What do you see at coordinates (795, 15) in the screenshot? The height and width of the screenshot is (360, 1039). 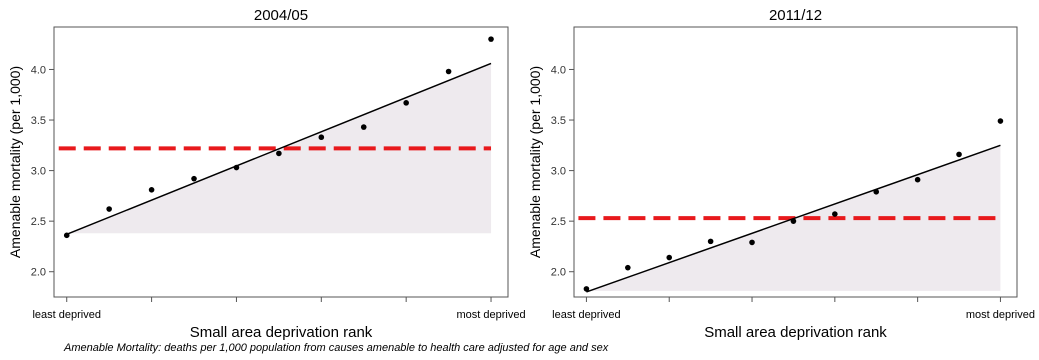 I see `chart-title: 2011/12` at bounding box center [795, 15].